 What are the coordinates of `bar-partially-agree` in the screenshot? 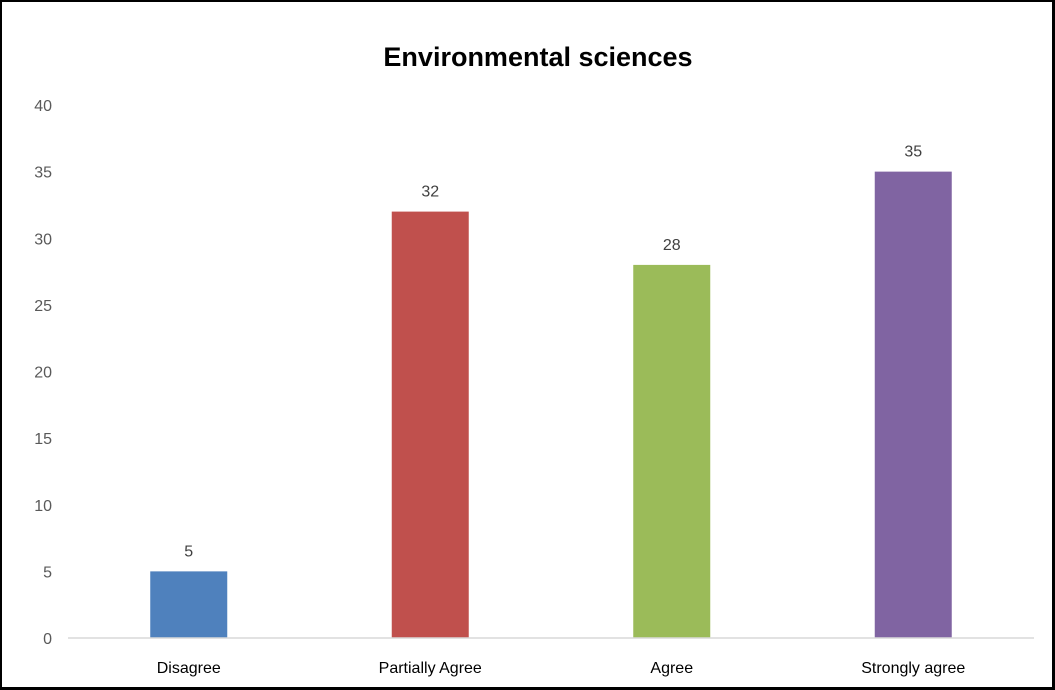 It's located at (430, 424).